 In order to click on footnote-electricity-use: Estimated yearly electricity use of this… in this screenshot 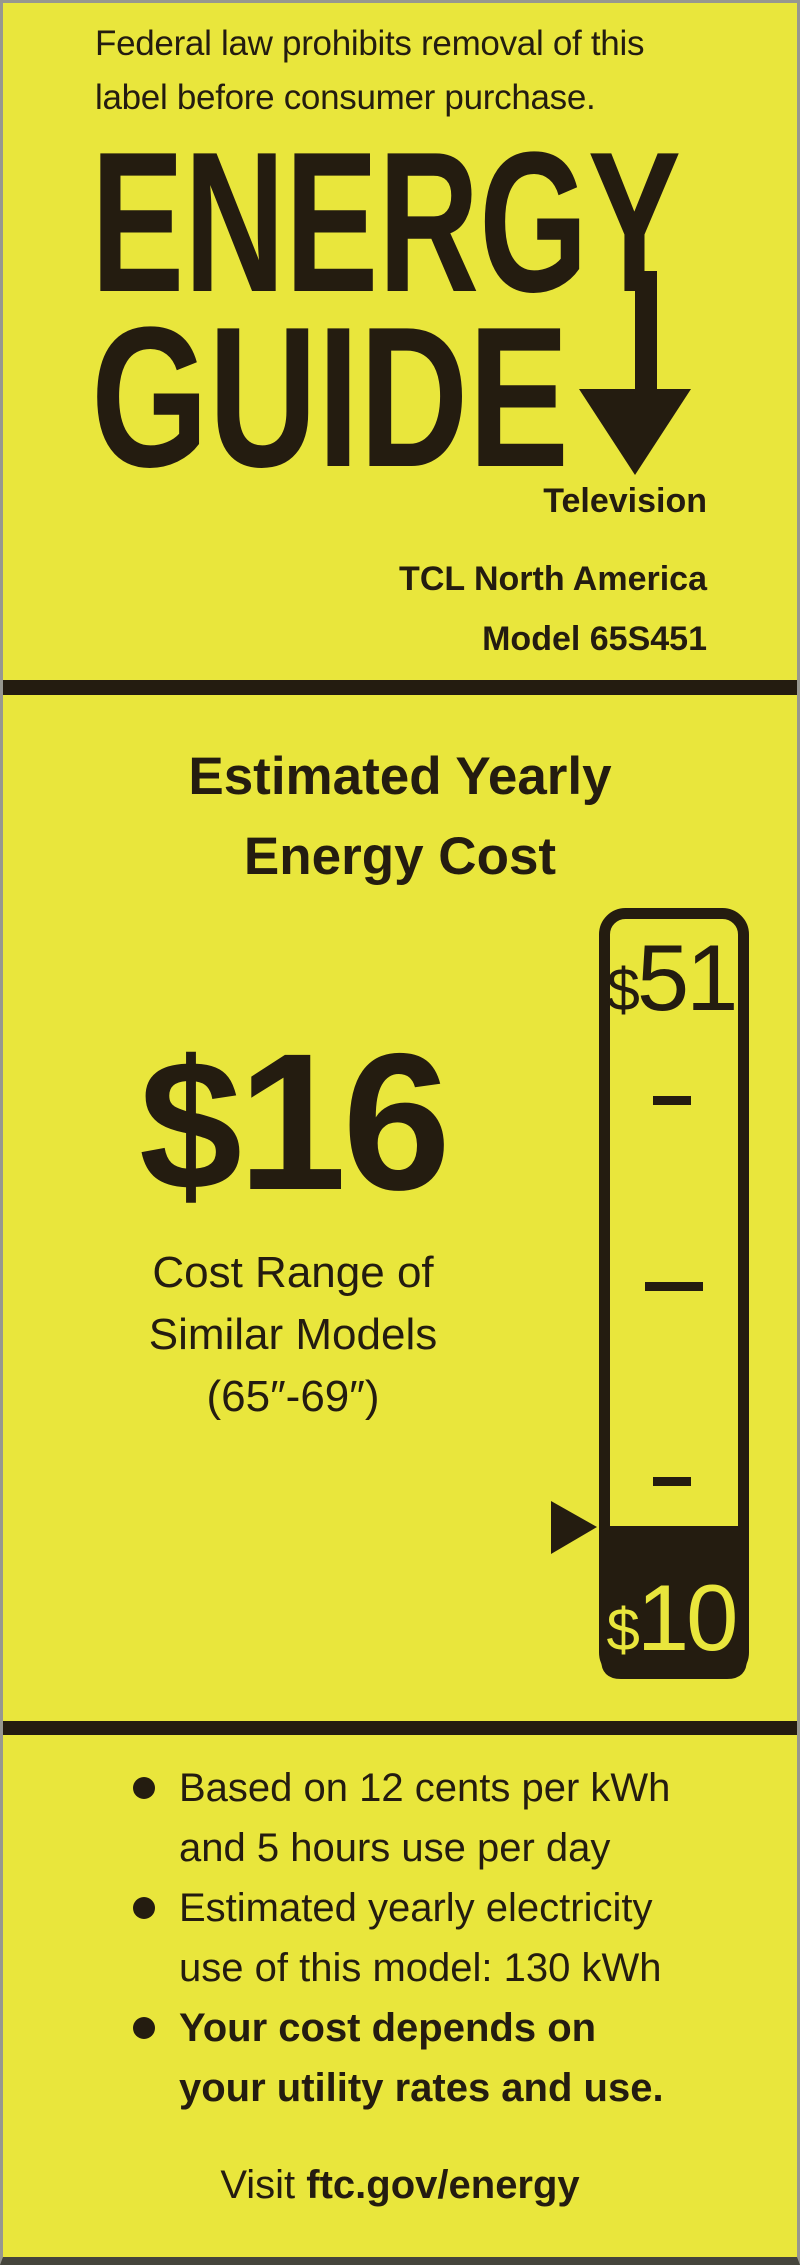, I will do `click(423, 1938)`.